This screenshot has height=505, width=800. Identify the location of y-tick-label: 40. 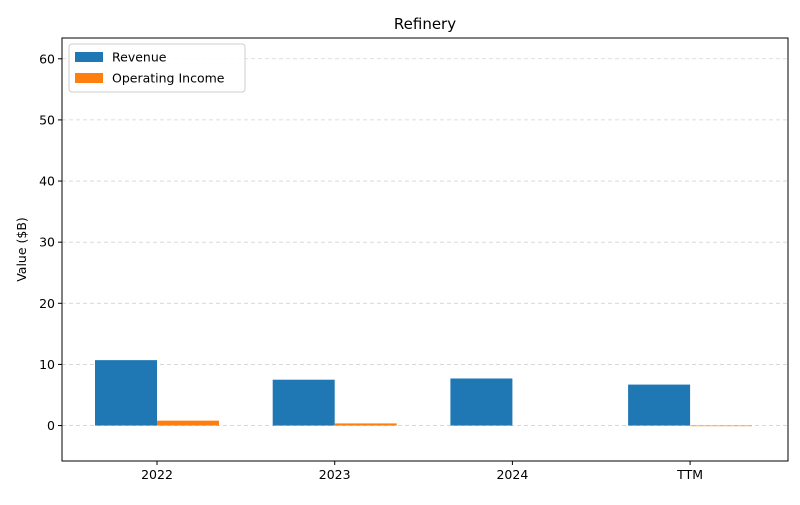
(47, 181).